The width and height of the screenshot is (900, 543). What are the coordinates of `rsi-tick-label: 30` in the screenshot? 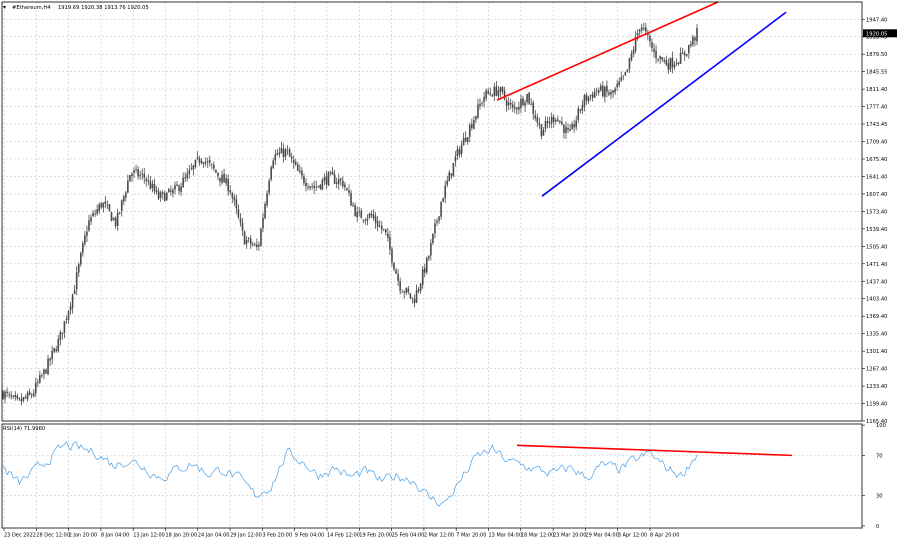 It's located at (879, 497).